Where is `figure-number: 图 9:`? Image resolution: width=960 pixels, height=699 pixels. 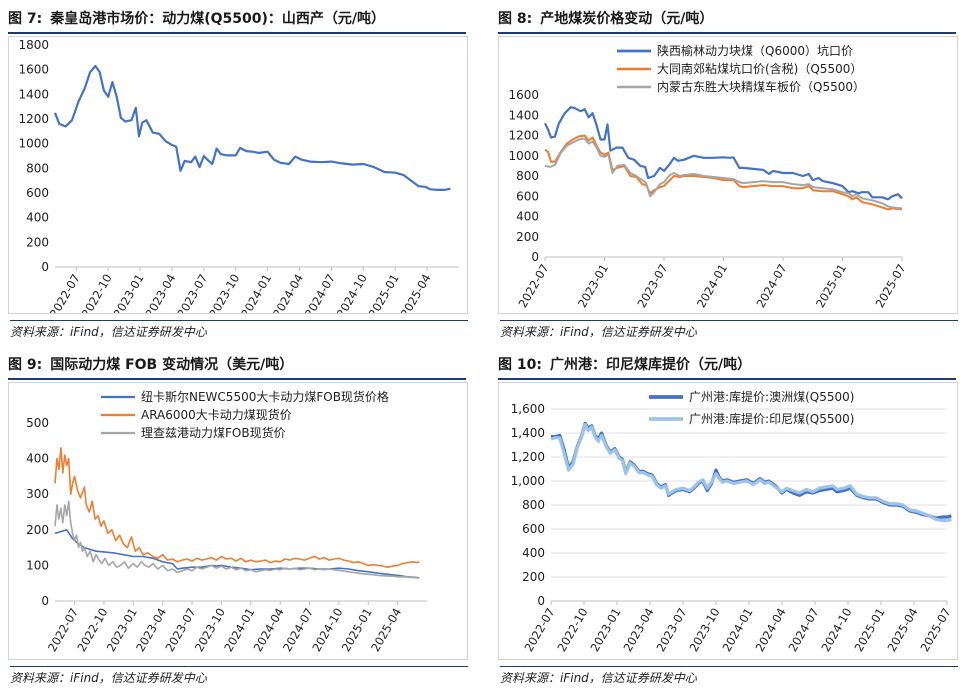 figure-number: 图 9: is located at coordinates (25, 365).